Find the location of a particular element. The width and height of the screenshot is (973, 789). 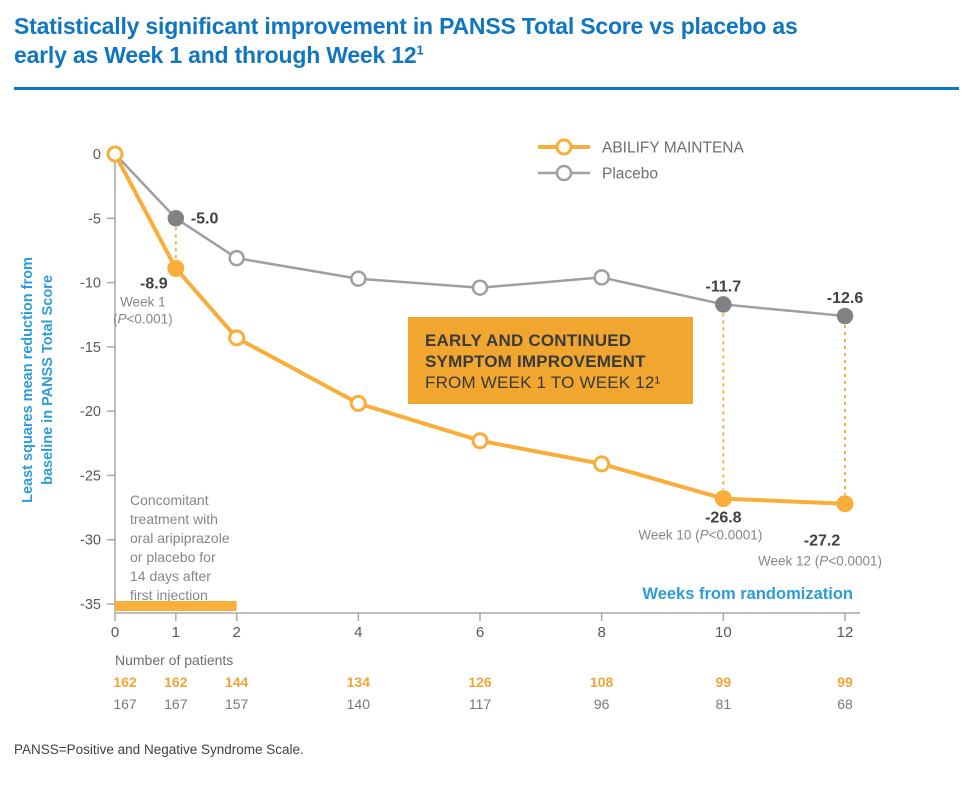

label-abilify-week-12-note-1: Week 12 (P<0.0001) is located at coordinates (820, 561).